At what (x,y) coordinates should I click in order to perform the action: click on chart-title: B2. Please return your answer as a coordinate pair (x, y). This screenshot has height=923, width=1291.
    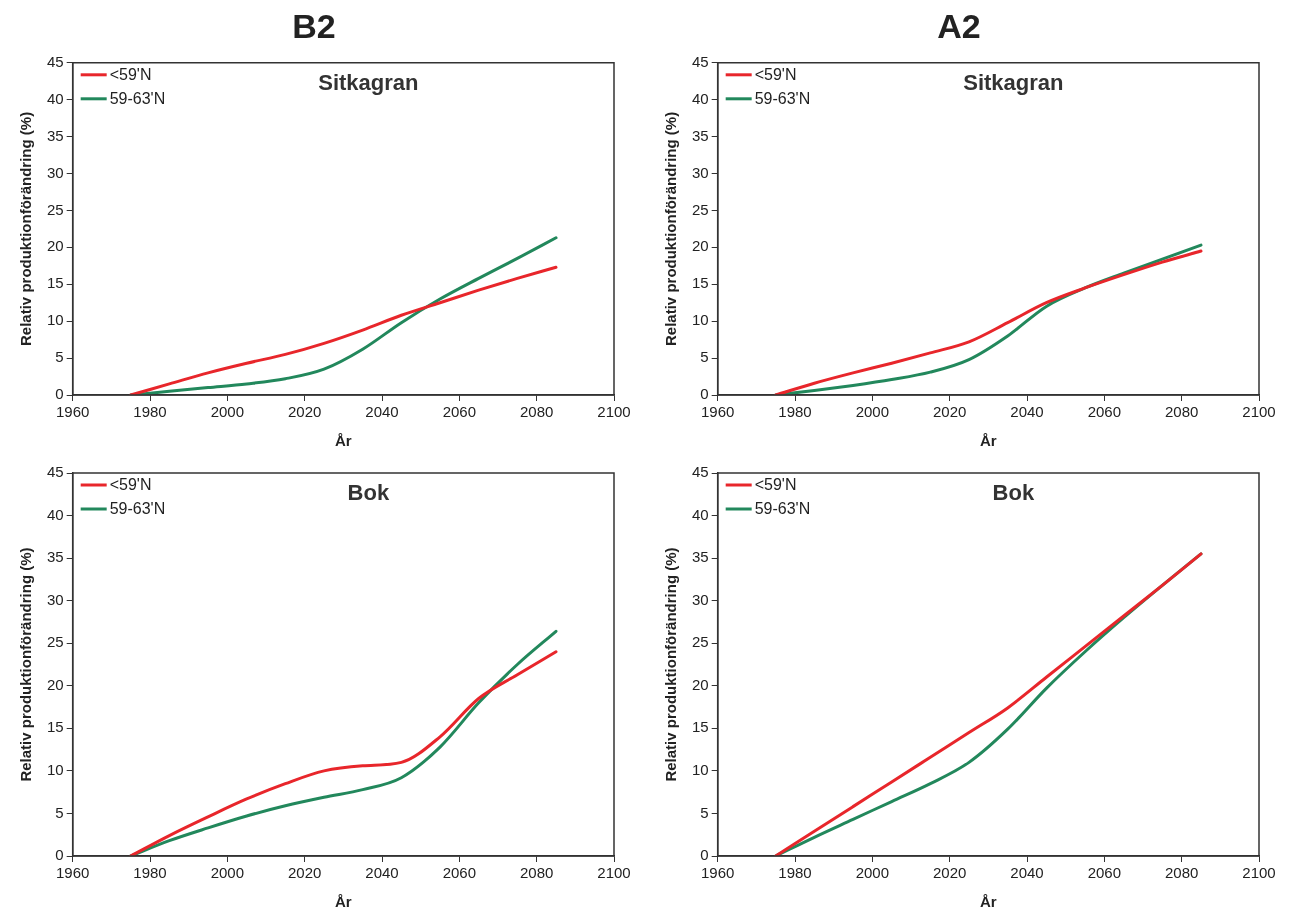
    Looking at the image, I should click on (314, 25).